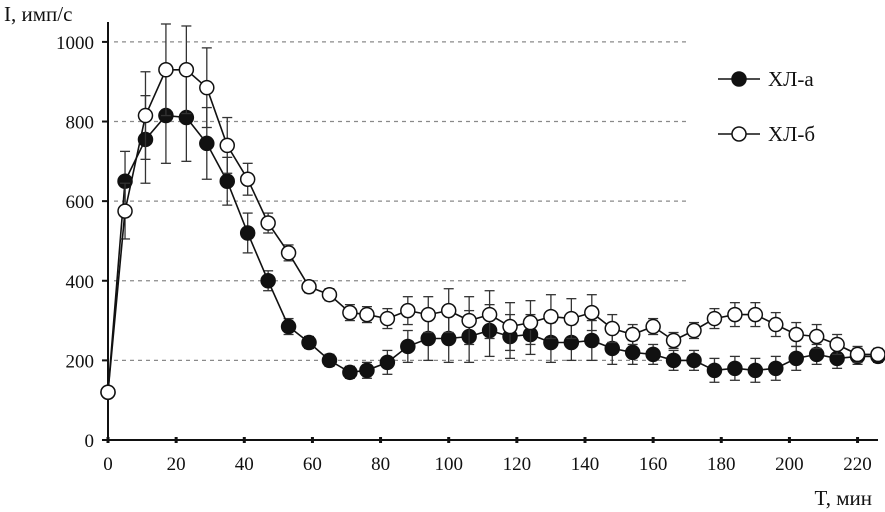  I want to click on x-tick-label: 180, so click(721, 464).